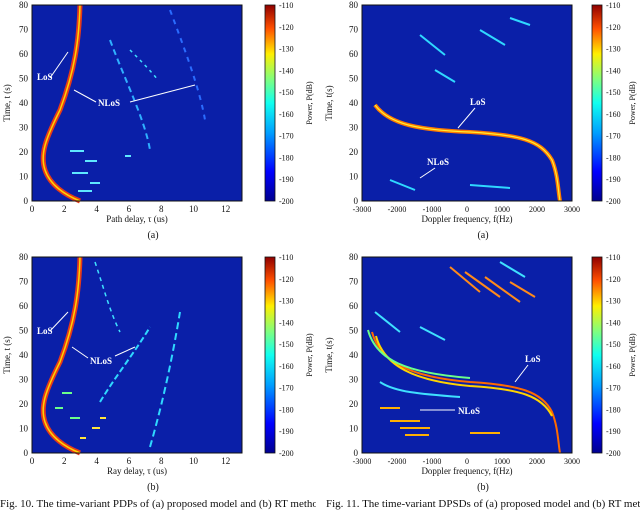 The height and width of the screenshot is (510, 640). I want to click on colorbar-tick: -200, so click(613, 453).